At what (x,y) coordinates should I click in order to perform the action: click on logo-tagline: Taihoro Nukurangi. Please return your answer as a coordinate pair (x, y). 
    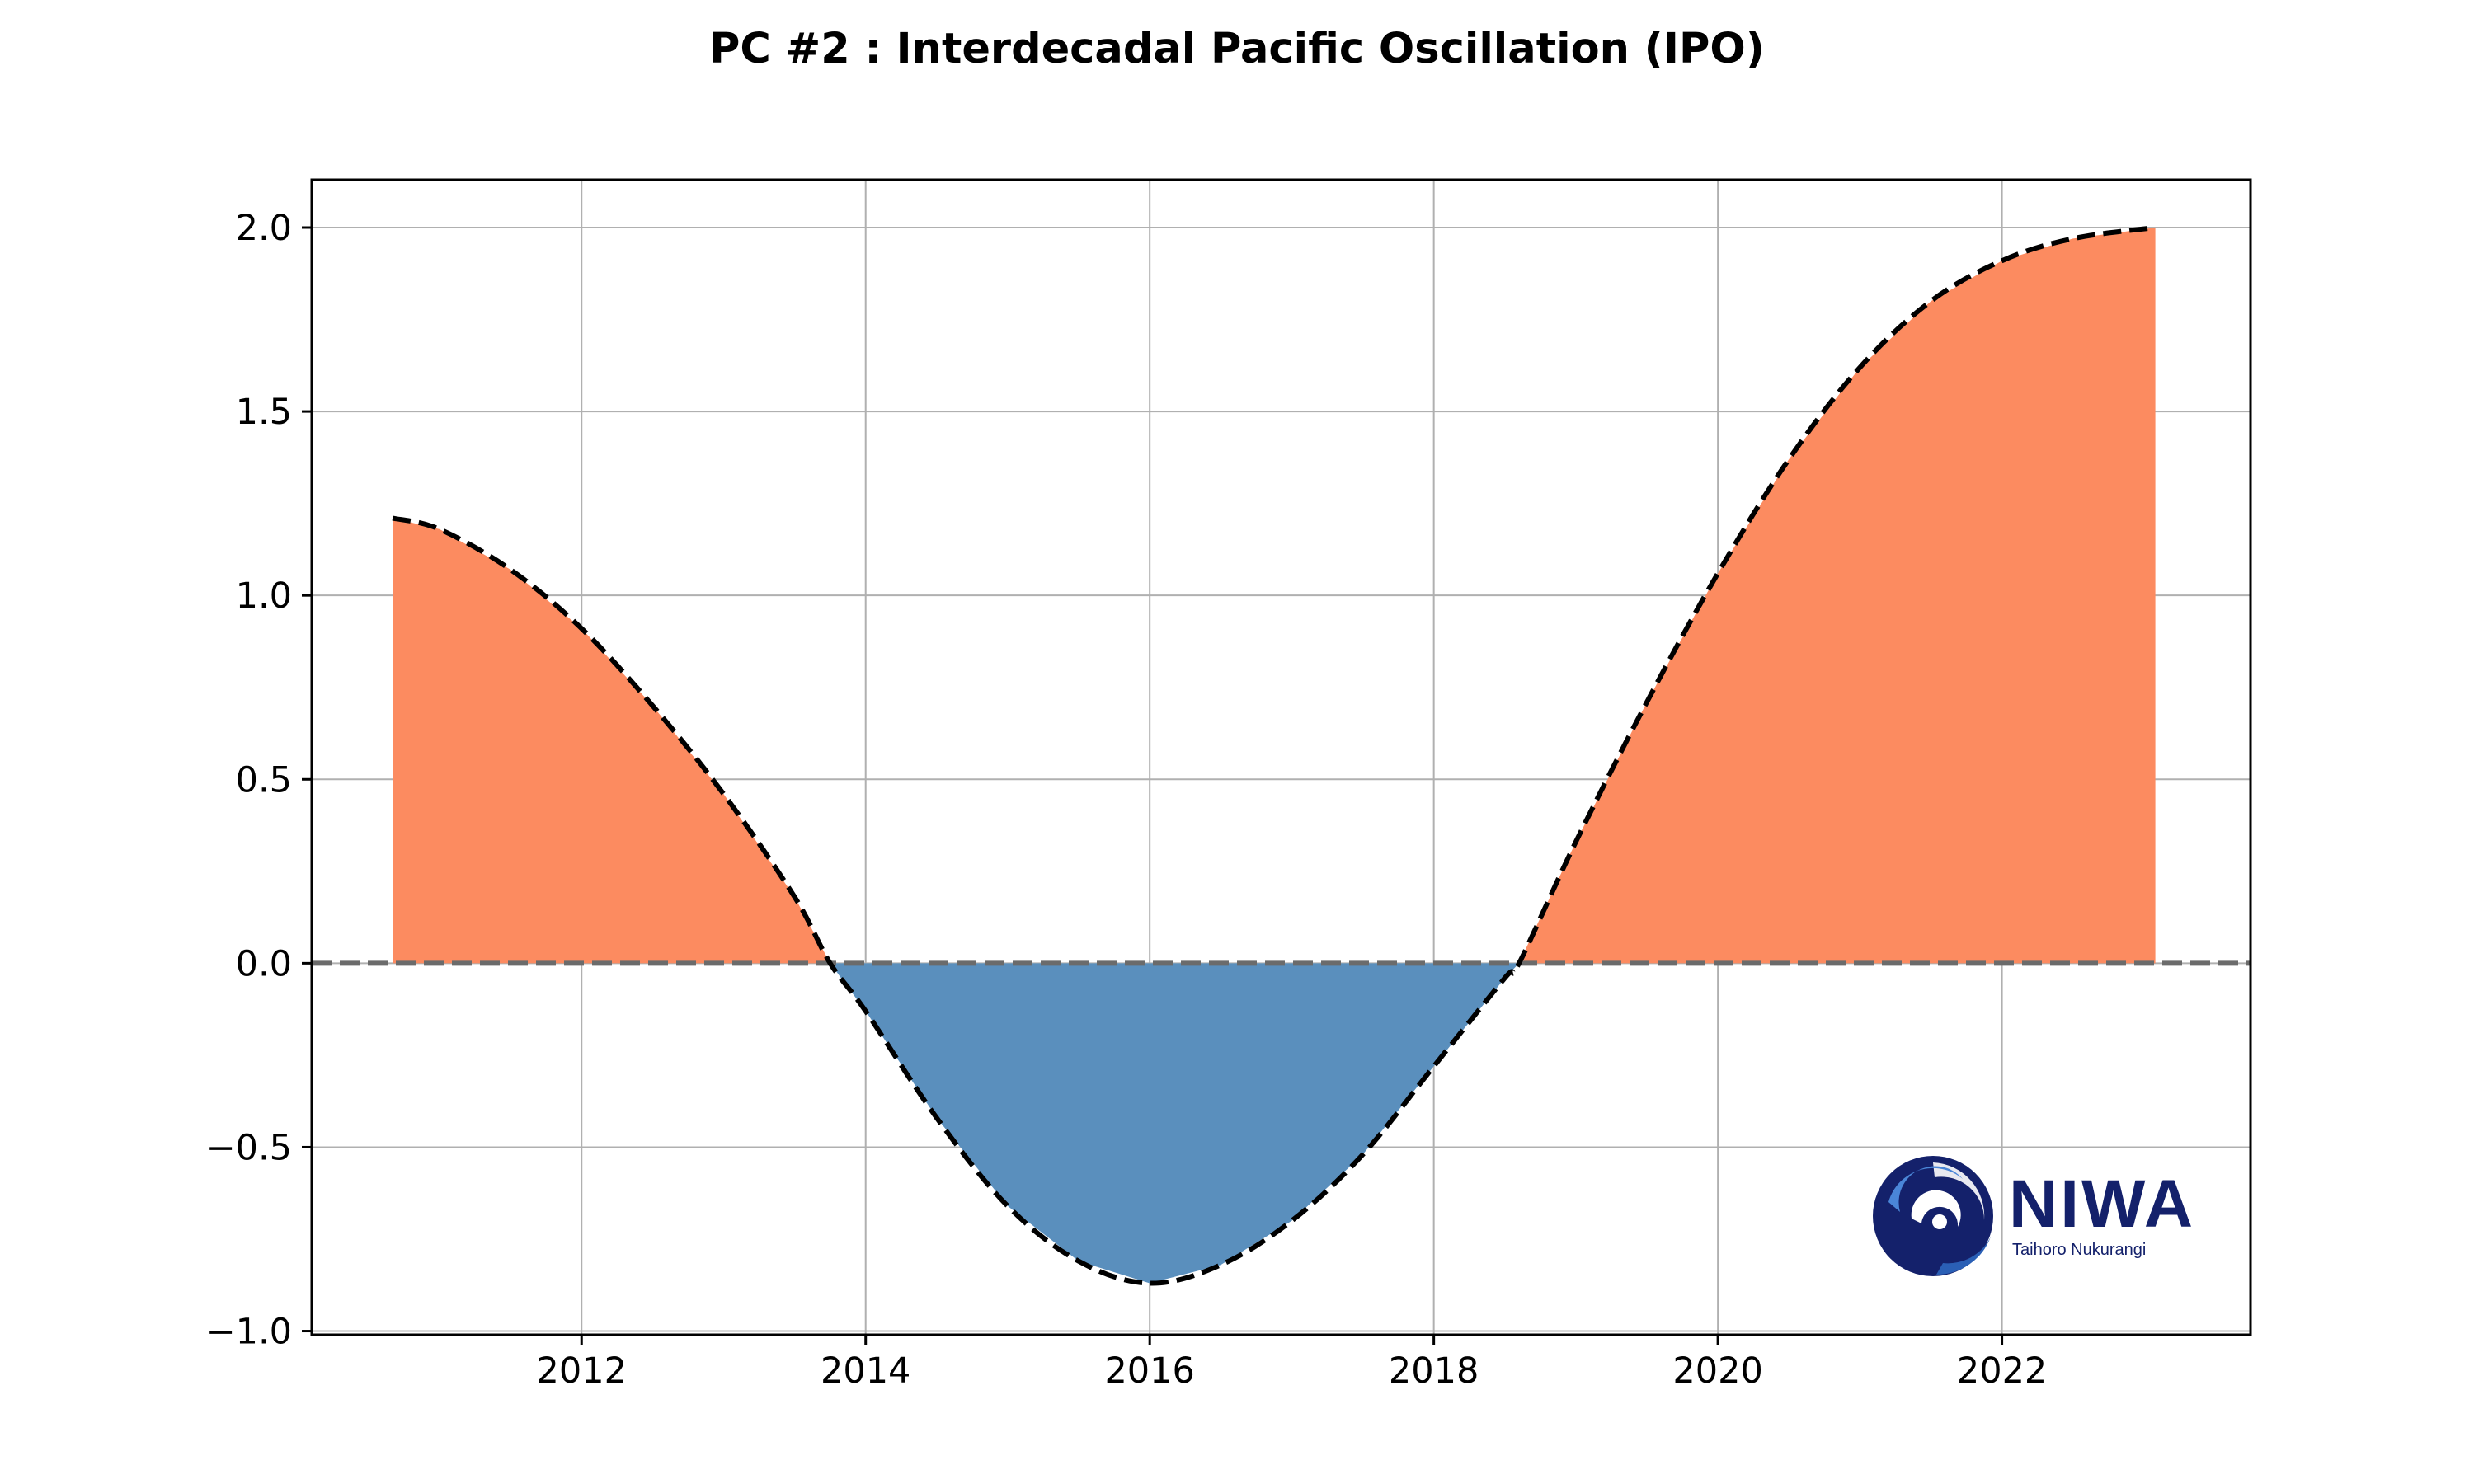
    Looking at the image, I should click on (2079, 1250).